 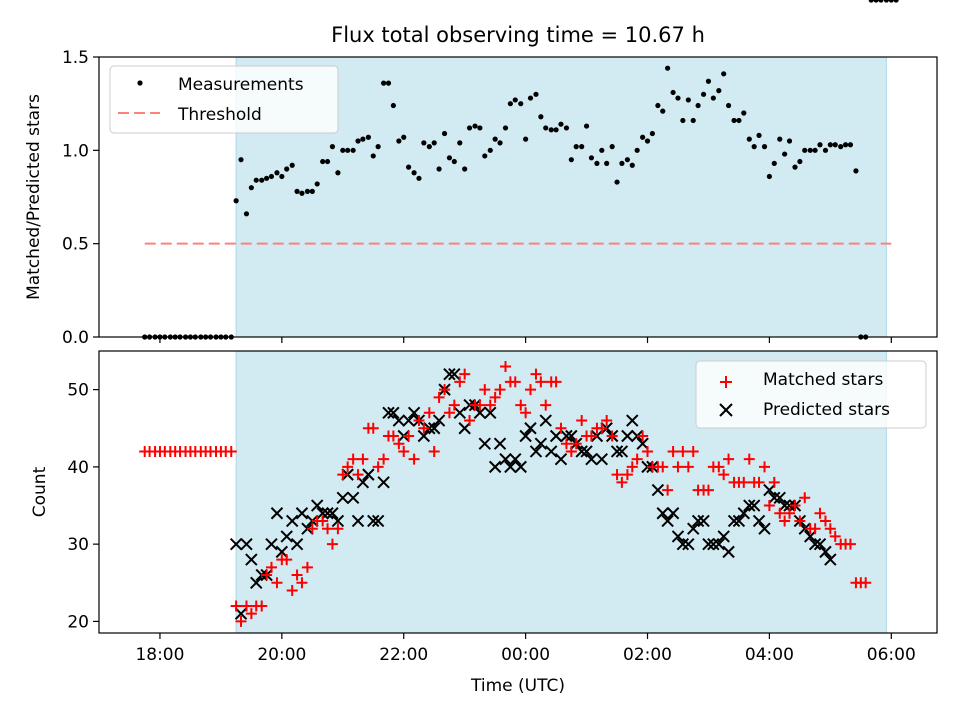 I want to click on x-tick-label: 04:00, so click(x=769, y=655).